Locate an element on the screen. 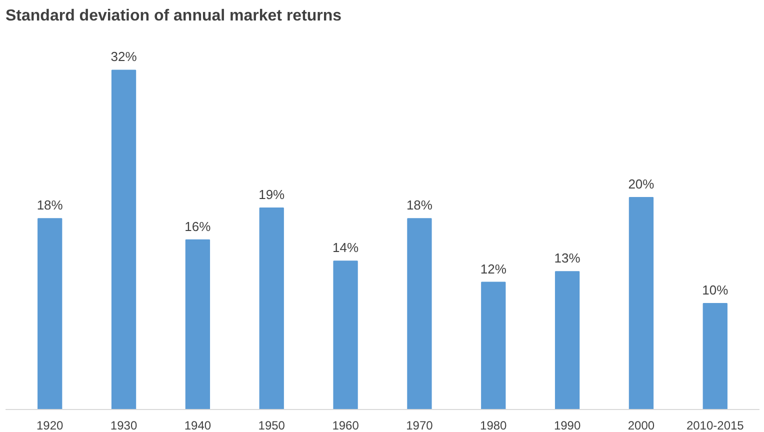 The image size is (764, 432). data-label: 19% is located at coordinates (272, 194).